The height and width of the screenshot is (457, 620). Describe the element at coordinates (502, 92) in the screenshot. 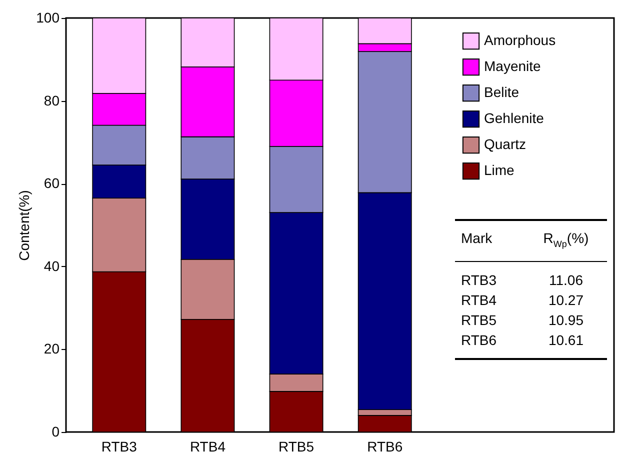

I see `legend-label: Belite` at that location.